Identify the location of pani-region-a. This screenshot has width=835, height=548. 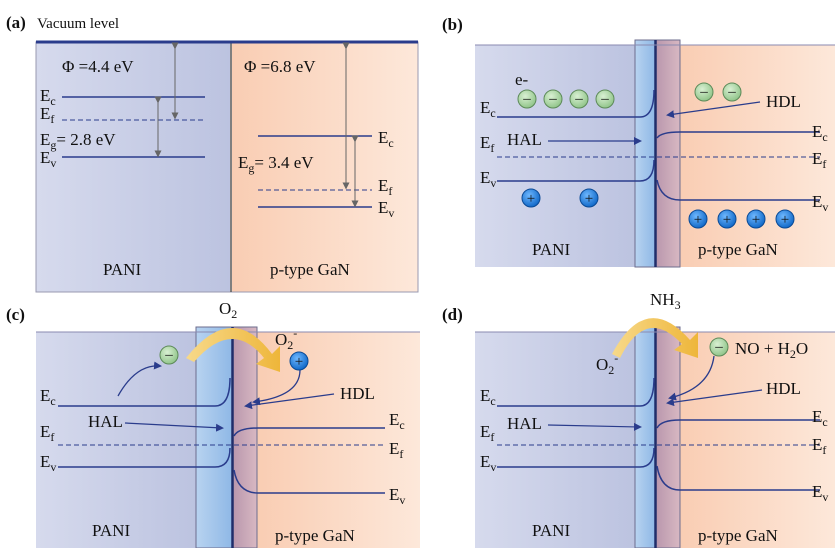
(133, 167).